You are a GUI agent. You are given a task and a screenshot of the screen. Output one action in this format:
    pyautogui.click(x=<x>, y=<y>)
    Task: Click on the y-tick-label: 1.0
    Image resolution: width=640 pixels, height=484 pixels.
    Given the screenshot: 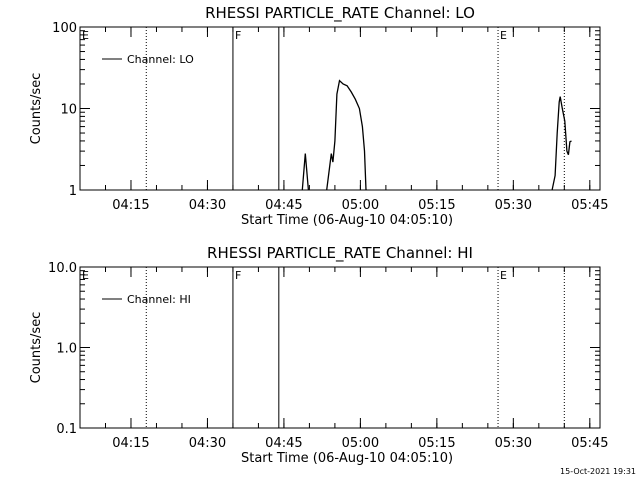 What is the action you would take?
    pyautogui.click(x=66, y=349)
    